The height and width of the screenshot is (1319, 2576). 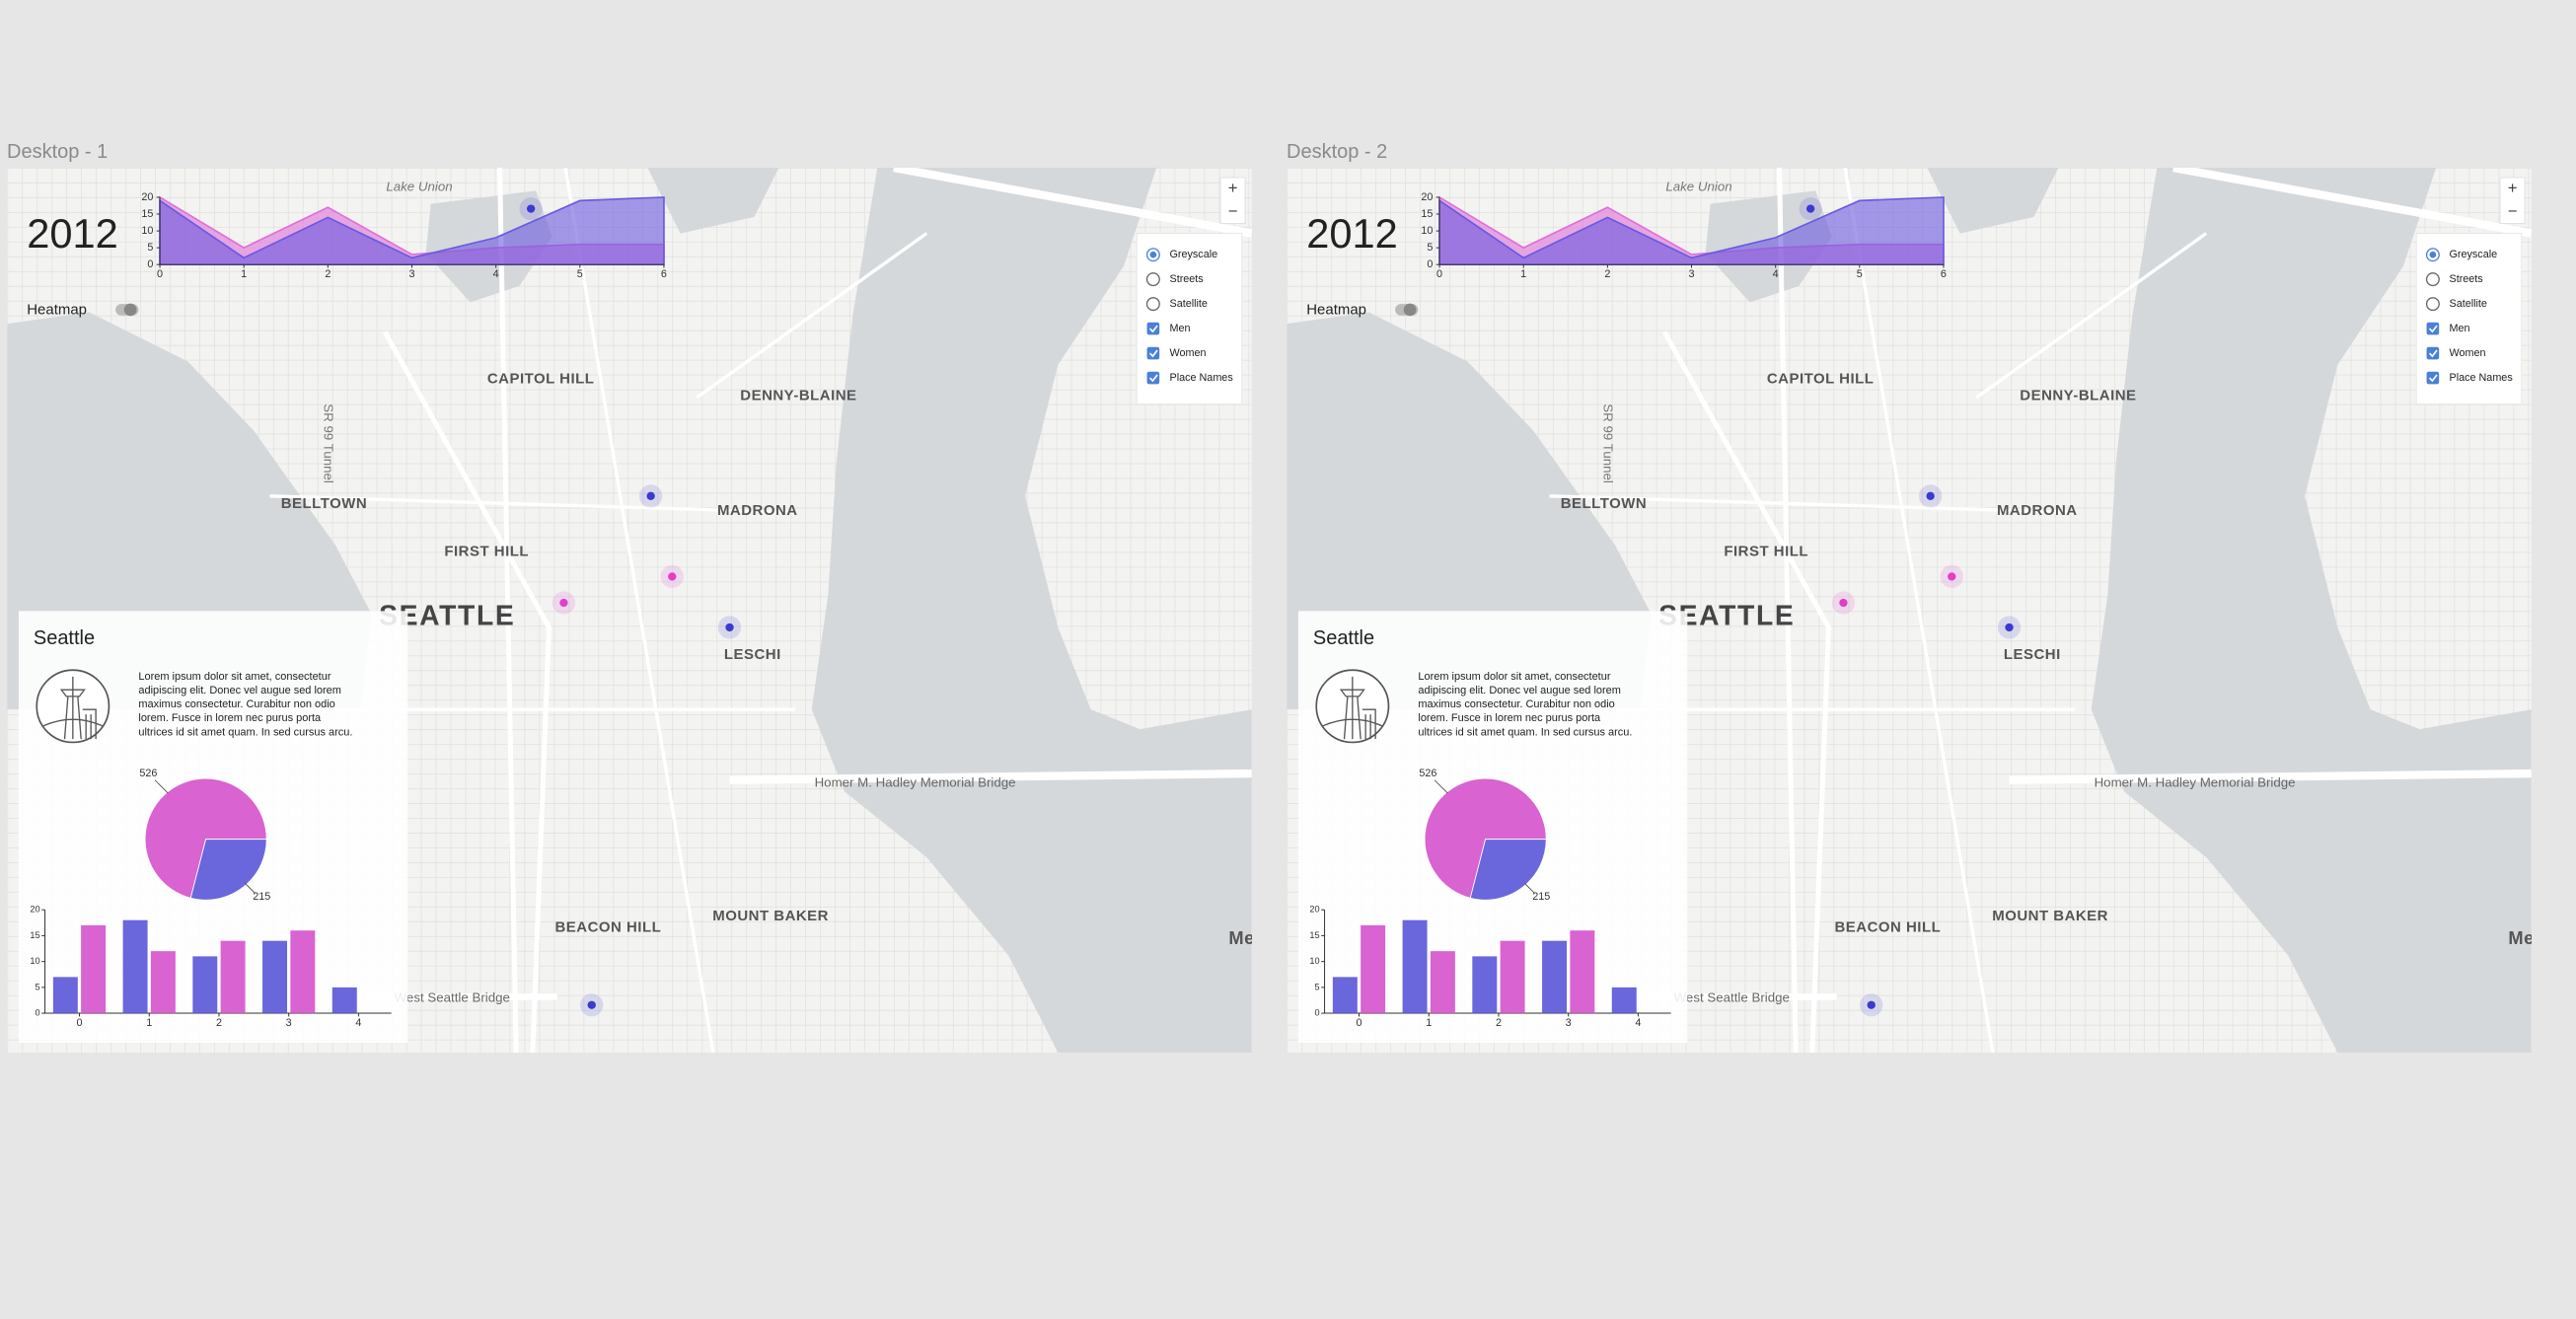 What do you see at coordinates (1194, 254) in the screenshot?
I see `radio-label: Greyscale` at bounding box center [1194, 254].